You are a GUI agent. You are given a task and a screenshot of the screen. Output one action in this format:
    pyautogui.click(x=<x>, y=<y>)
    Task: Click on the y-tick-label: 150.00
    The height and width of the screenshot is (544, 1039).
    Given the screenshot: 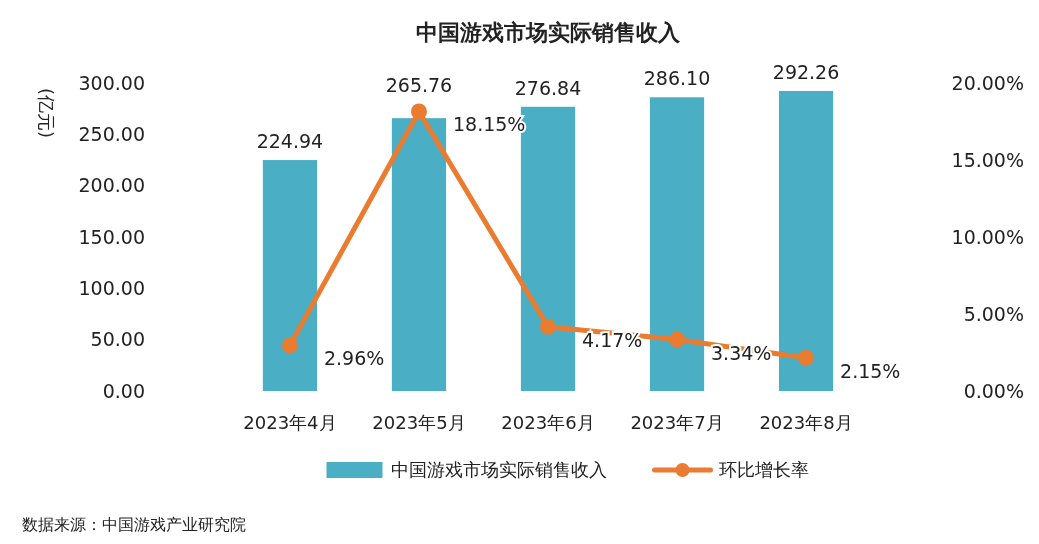 What is the action you would take?
    pyautogui.click(x=111, y=236)
    